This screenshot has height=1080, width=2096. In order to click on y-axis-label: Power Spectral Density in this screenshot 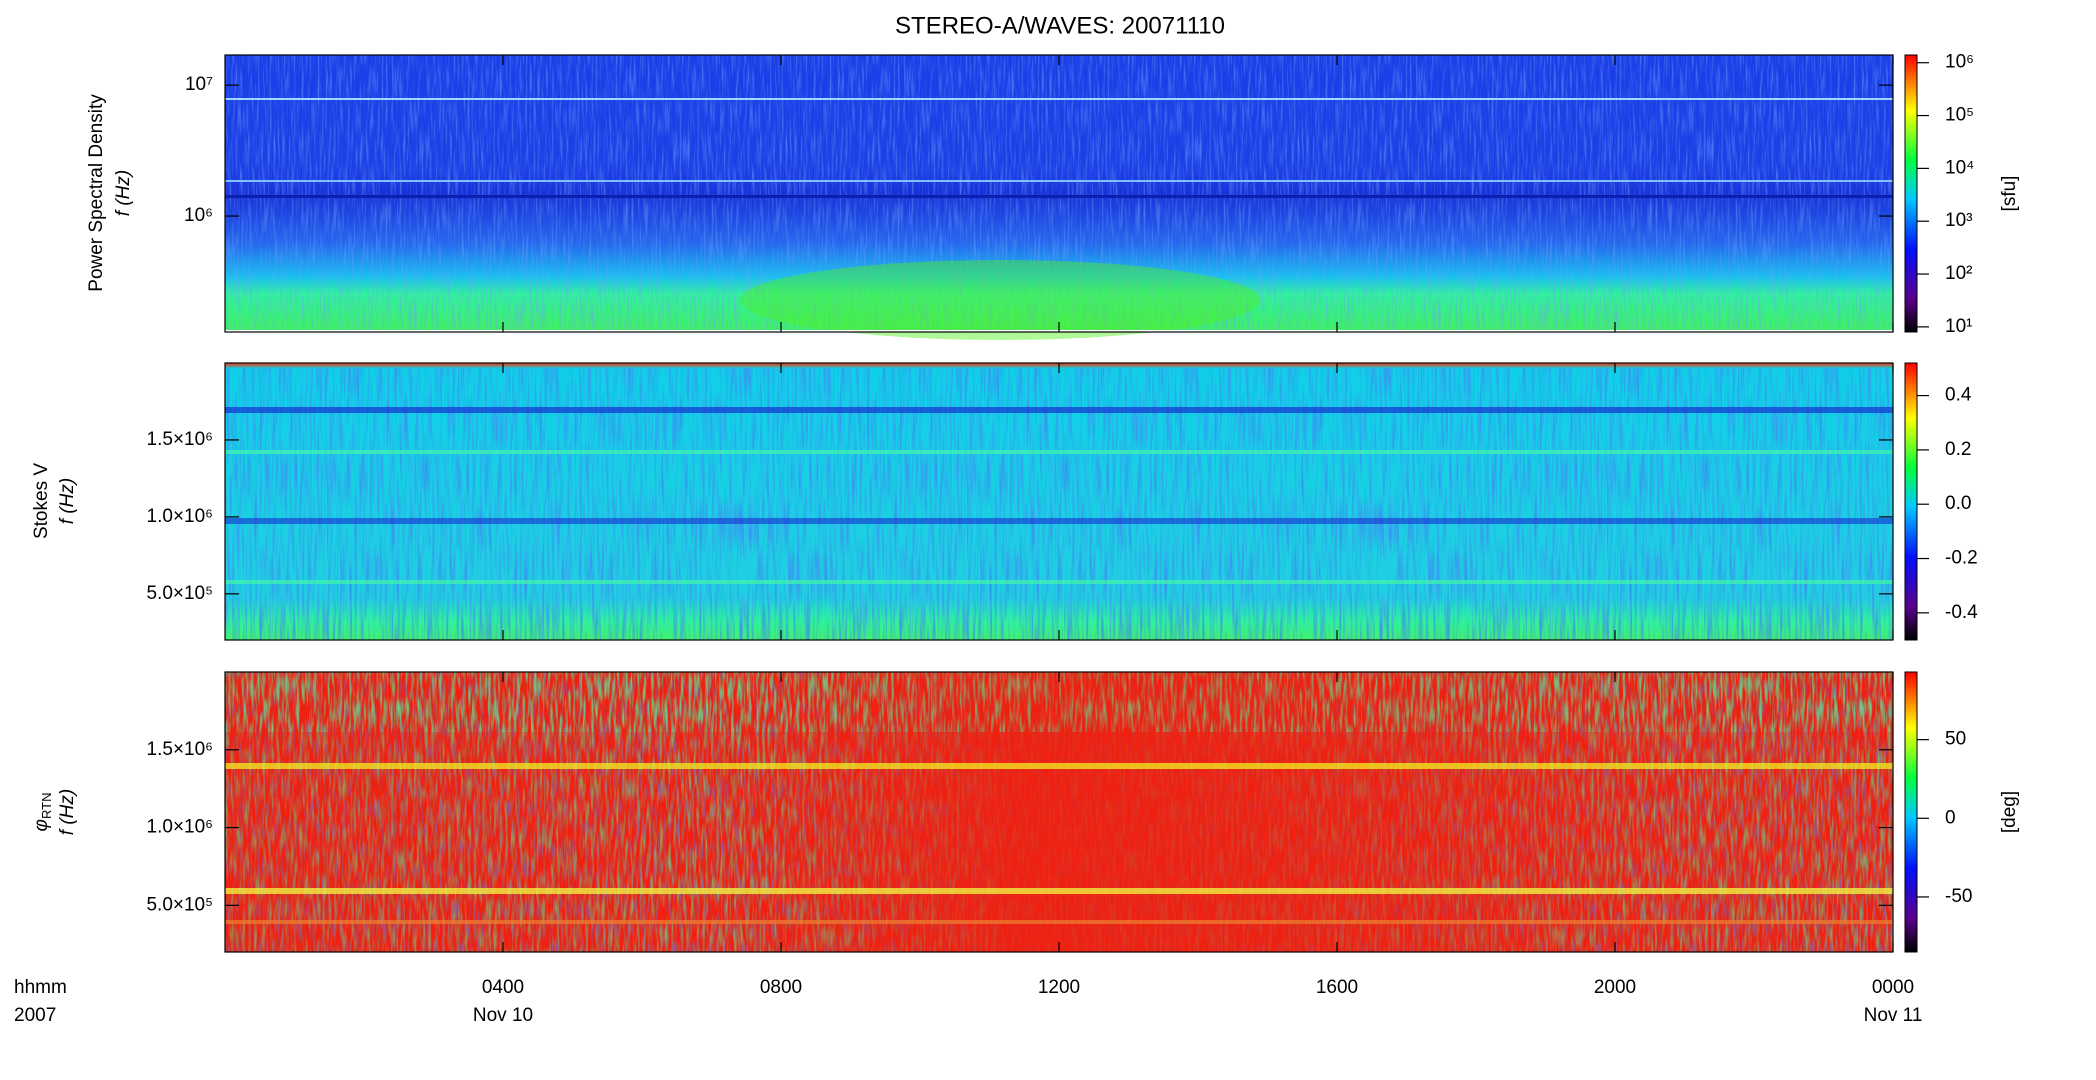, I will do `click(96, 193)`.